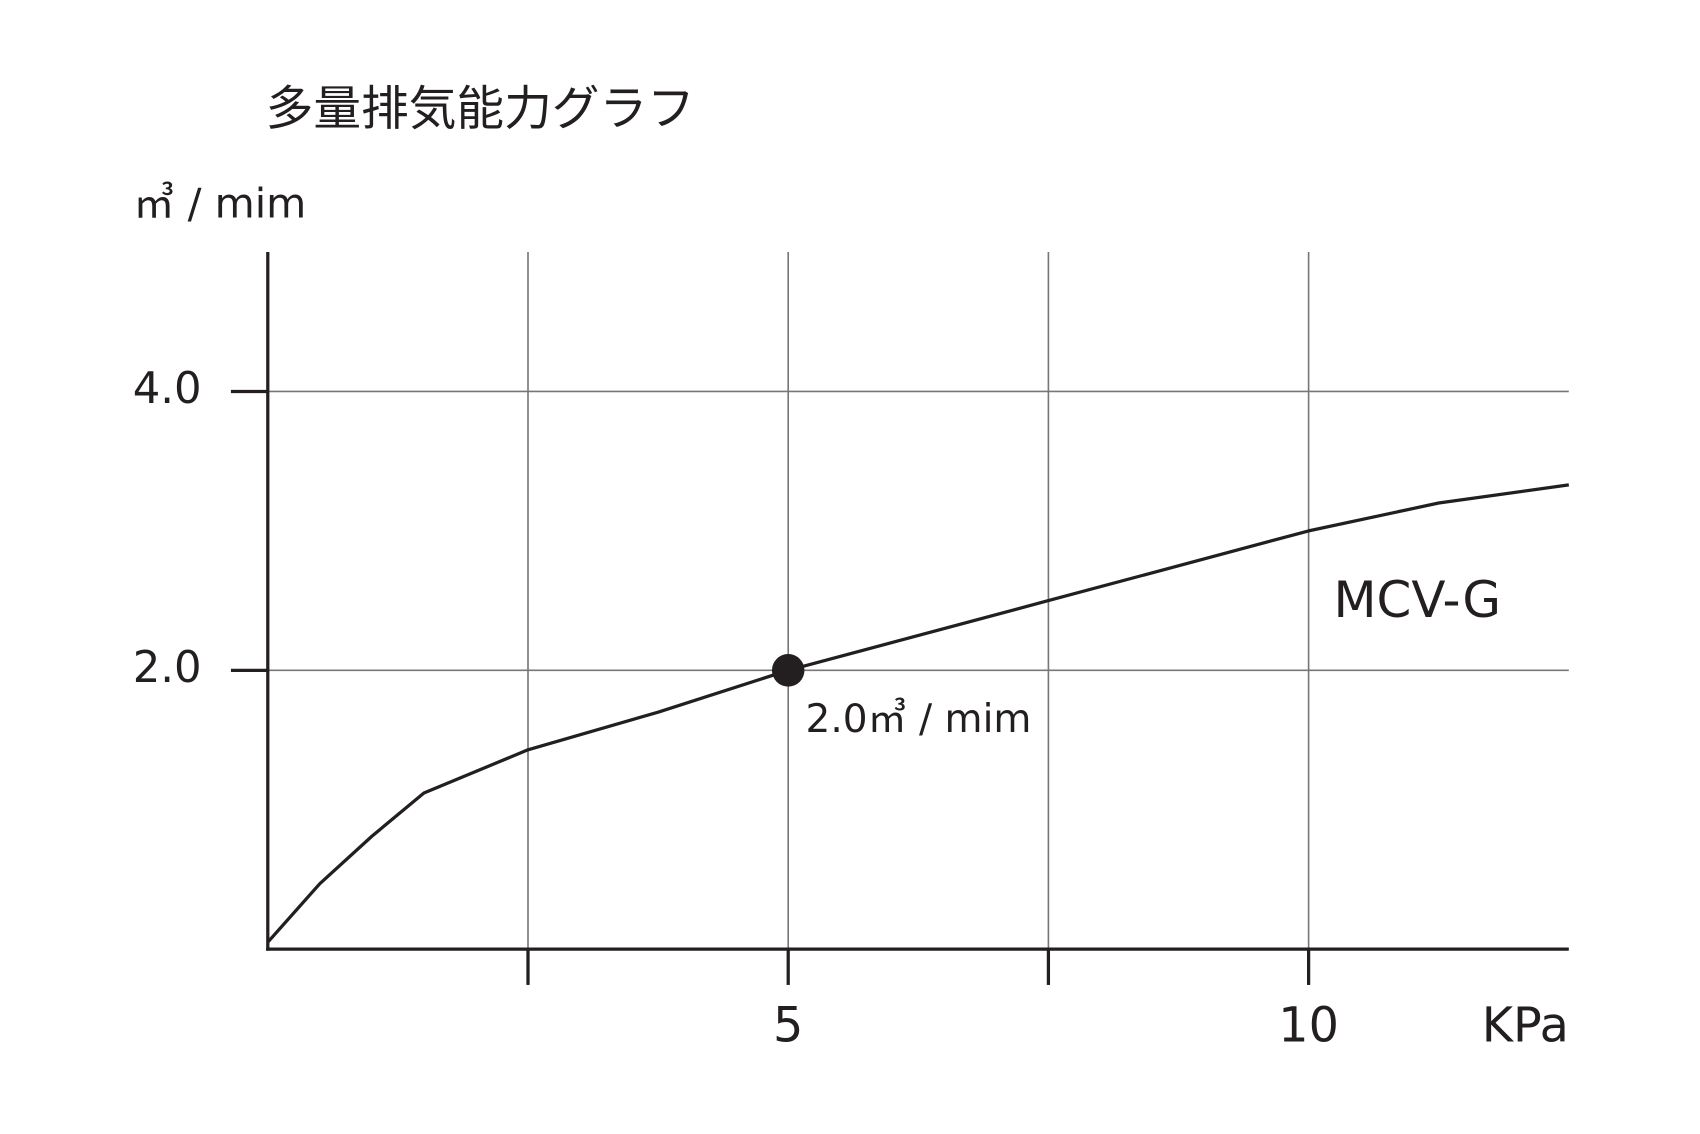  I want to click on series-label: MCV-G, so click(1417, 600).